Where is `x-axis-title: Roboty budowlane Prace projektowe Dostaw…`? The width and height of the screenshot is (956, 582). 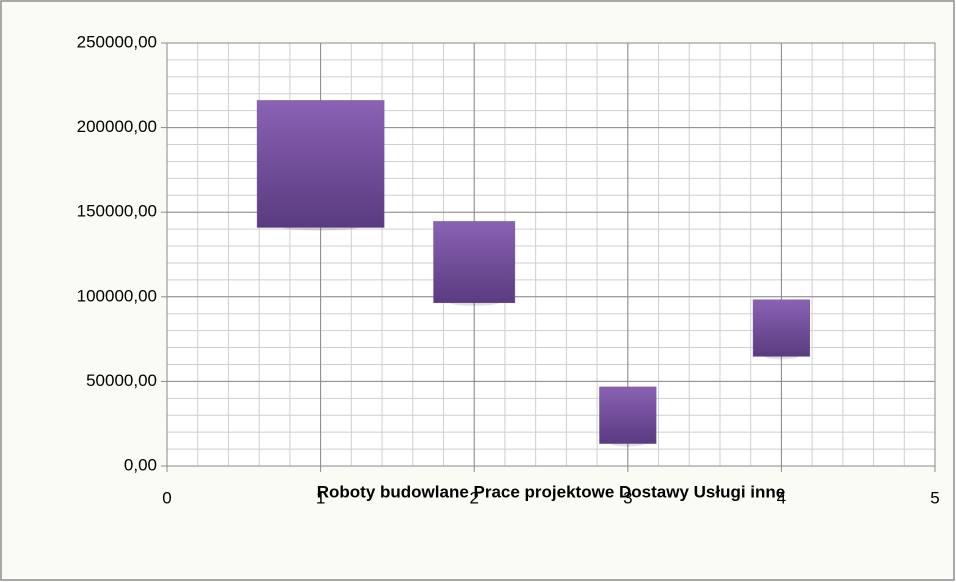
x-axis-title: Roboty budowlane Prace projektowe Dostaw… is located at coordinates (551, 491).